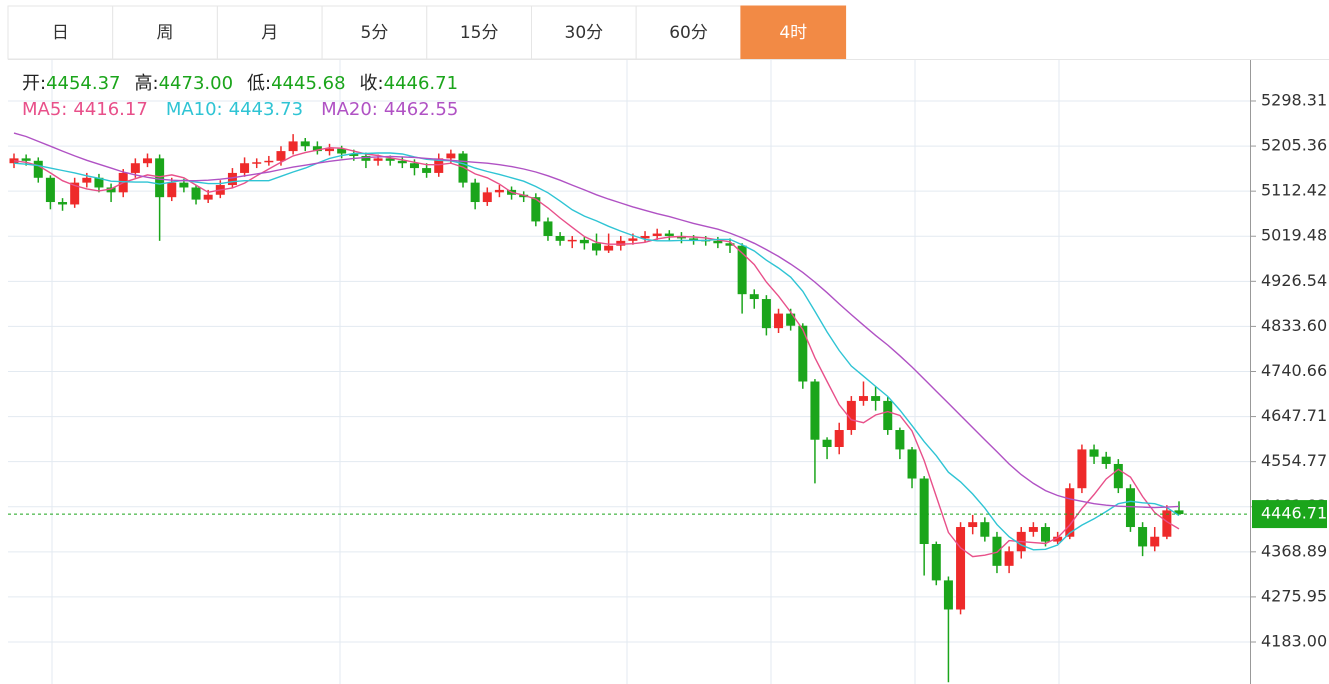 This screenshot has width=1329, height=684. What do you see at coordinates (266, 109) in the screenshot?
I see `legend-value: 4443.73` at bounding box center [266, 109].